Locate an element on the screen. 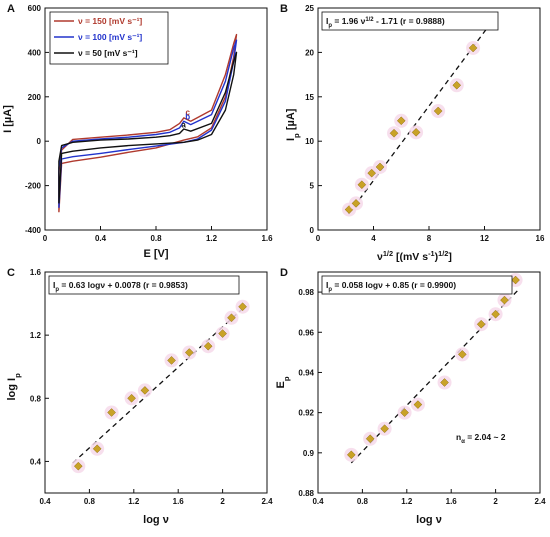 This screenshot has width=550, height=537. y-tick-label: 0.98 is located at coordinates (306, 292).